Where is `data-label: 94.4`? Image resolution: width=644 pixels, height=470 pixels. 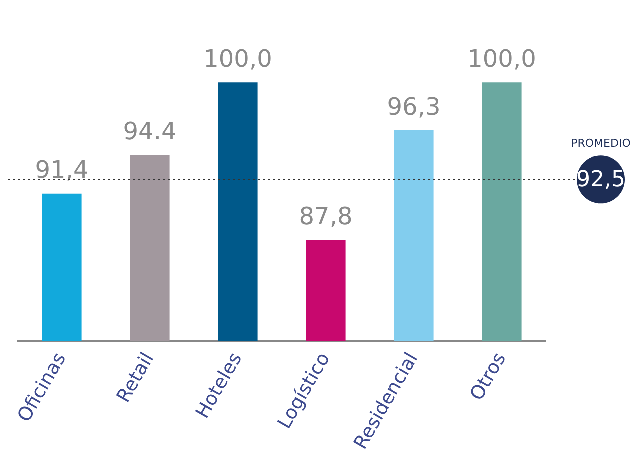 data-label: 94.4 is located at coordinates (150, 131).